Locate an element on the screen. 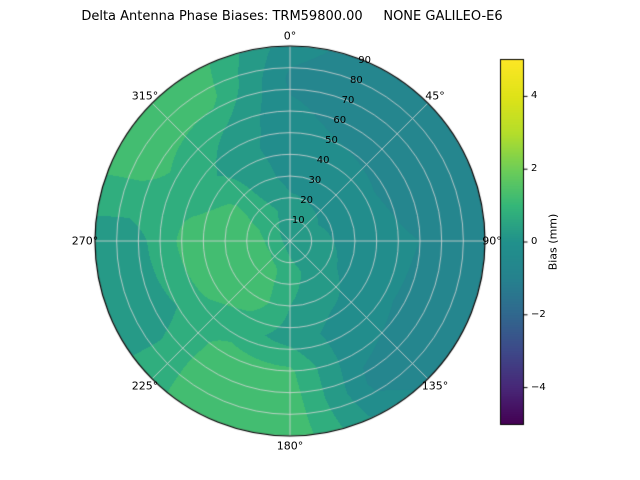  radial-tick-label-30: 30 is located at coordinates (315, 180).